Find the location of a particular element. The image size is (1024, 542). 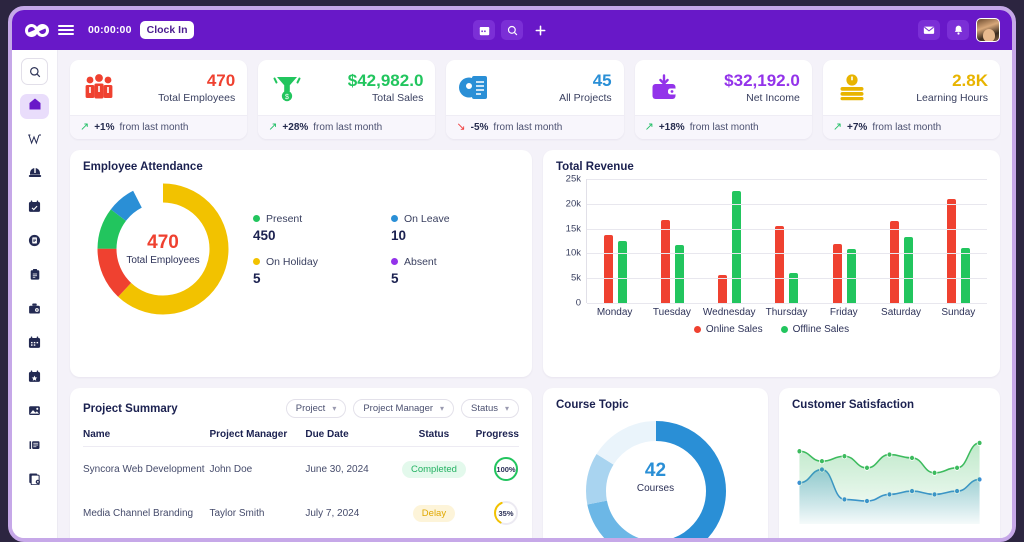

sidebar-item-settings is located at coordinates (34, 480).